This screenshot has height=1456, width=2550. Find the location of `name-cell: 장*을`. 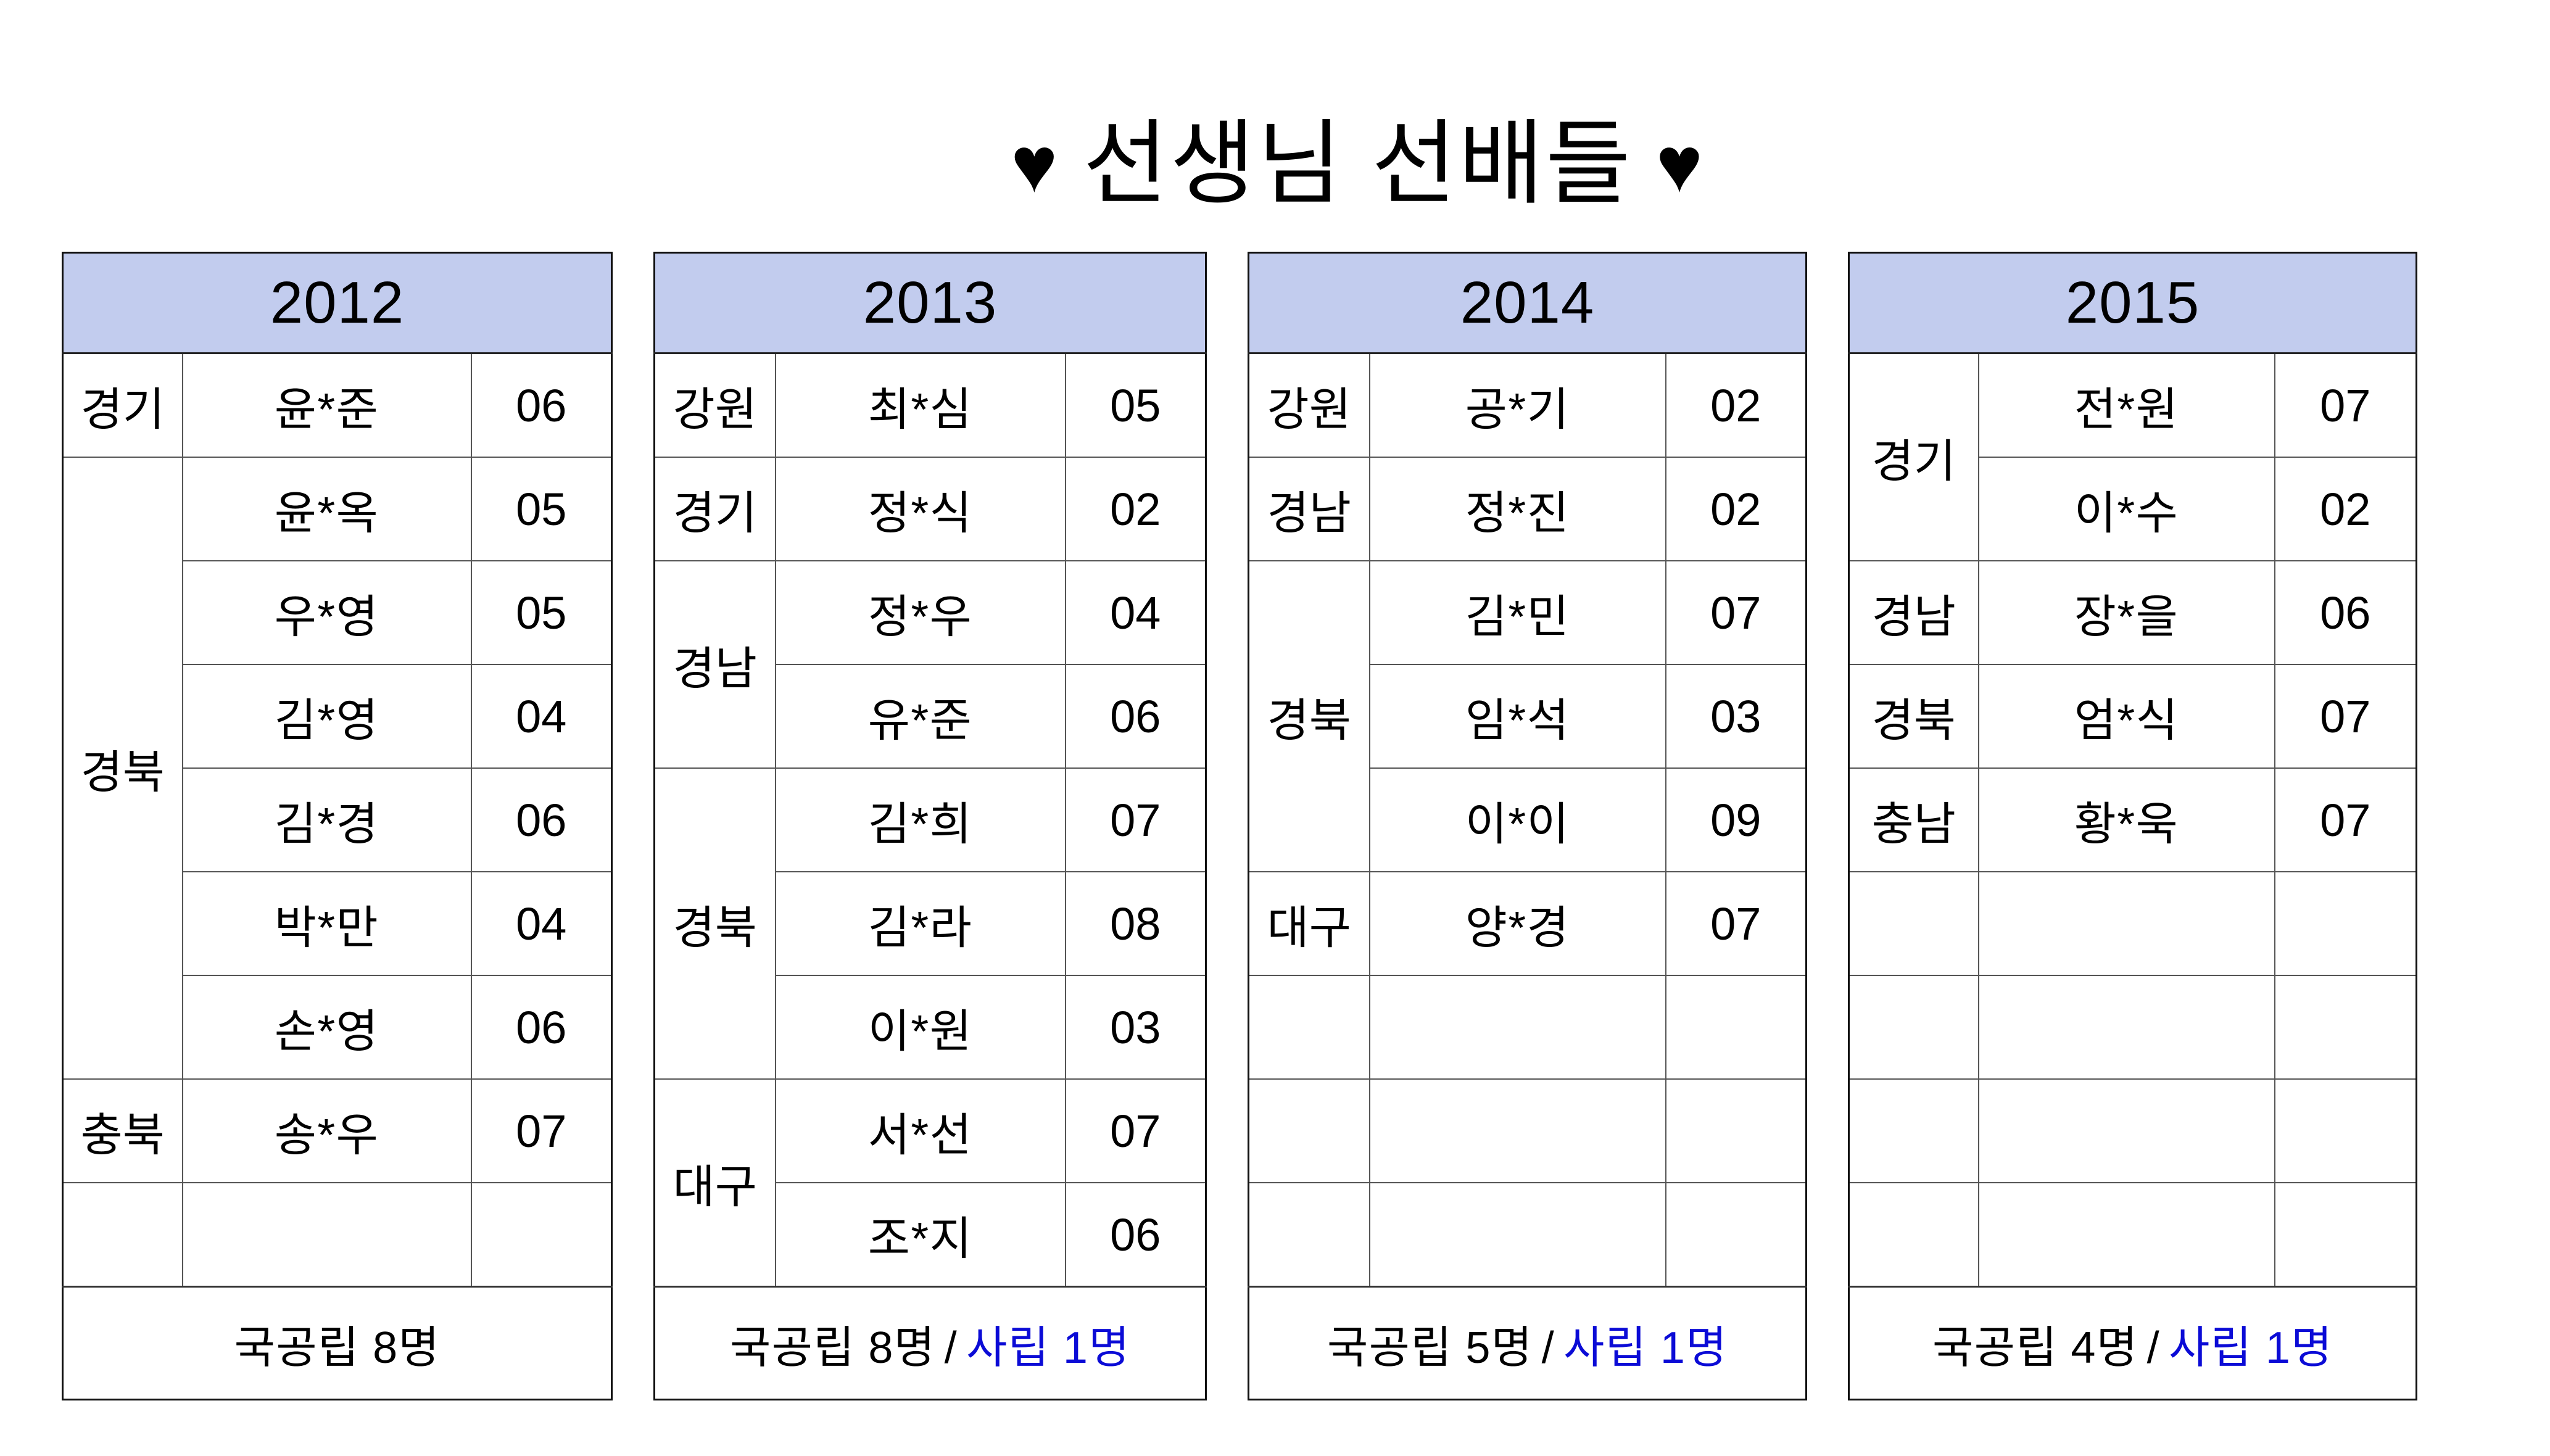

name-cell: 장*을 is located at coordinates (2126, 612).